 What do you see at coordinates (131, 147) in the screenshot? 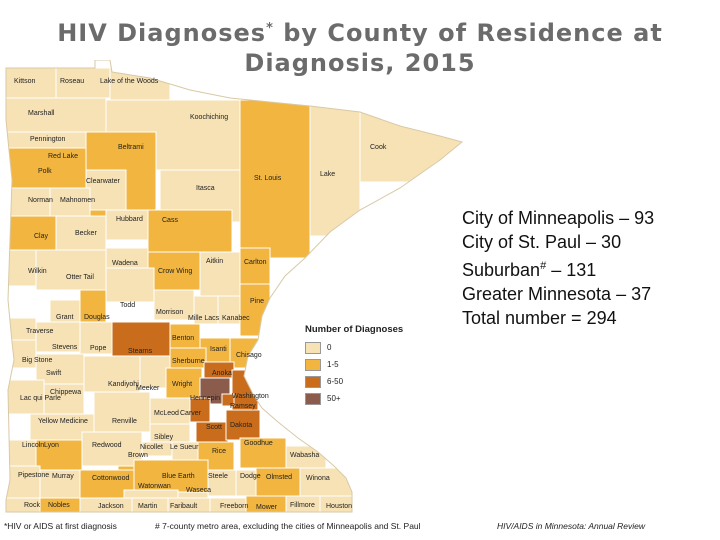
I see `county-label-beltrami: Beltrami` at bounding box center [131, 147].